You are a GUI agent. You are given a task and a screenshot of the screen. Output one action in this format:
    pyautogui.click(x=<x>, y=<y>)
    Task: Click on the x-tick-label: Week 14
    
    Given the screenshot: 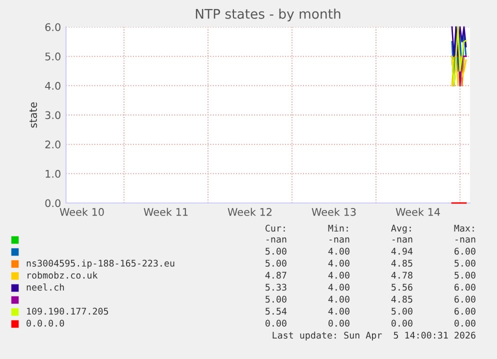 What is the action you would take?
    pyautogui.click(x=418, y=212)
    